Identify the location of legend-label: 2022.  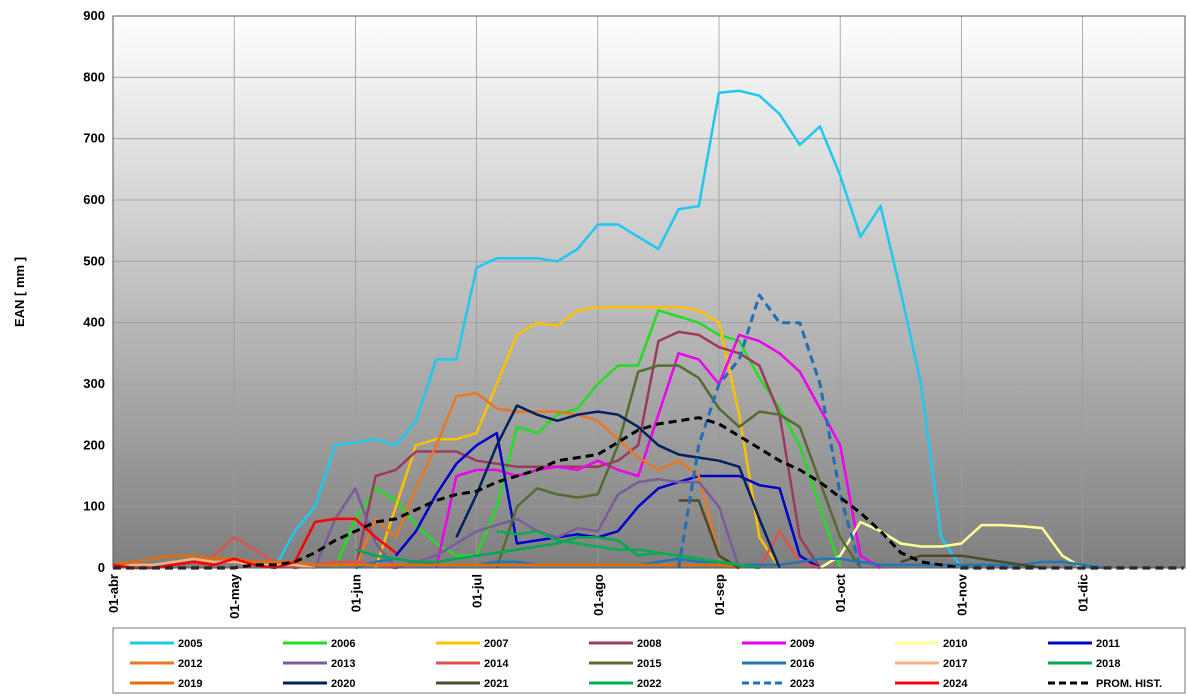
(649, 684).